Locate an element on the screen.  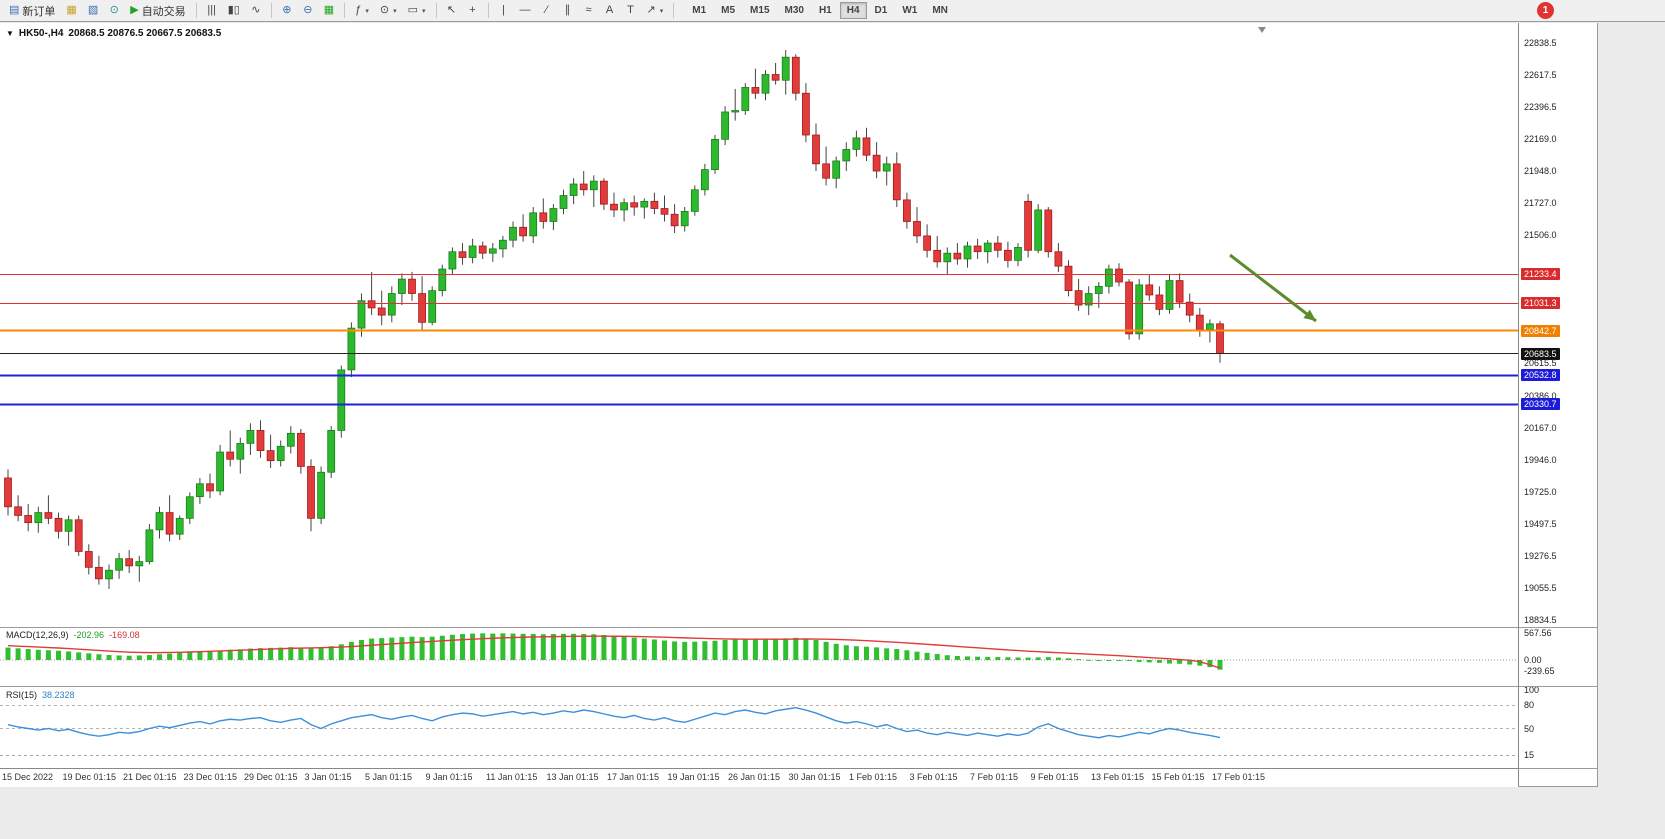
navigator-icon: ▧ is located at coordinates (93, 10).